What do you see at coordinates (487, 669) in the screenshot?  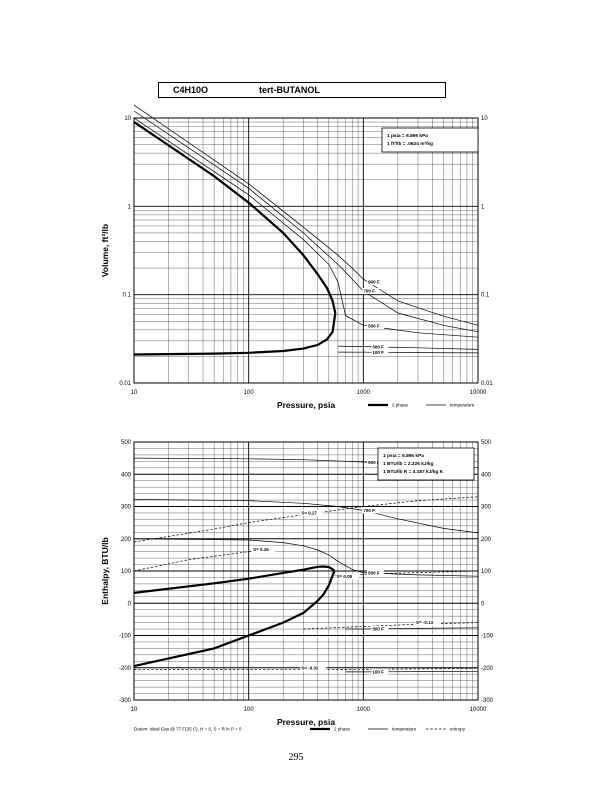 I see `y-tick-label-right: -200` at bounding box center [487, 669].